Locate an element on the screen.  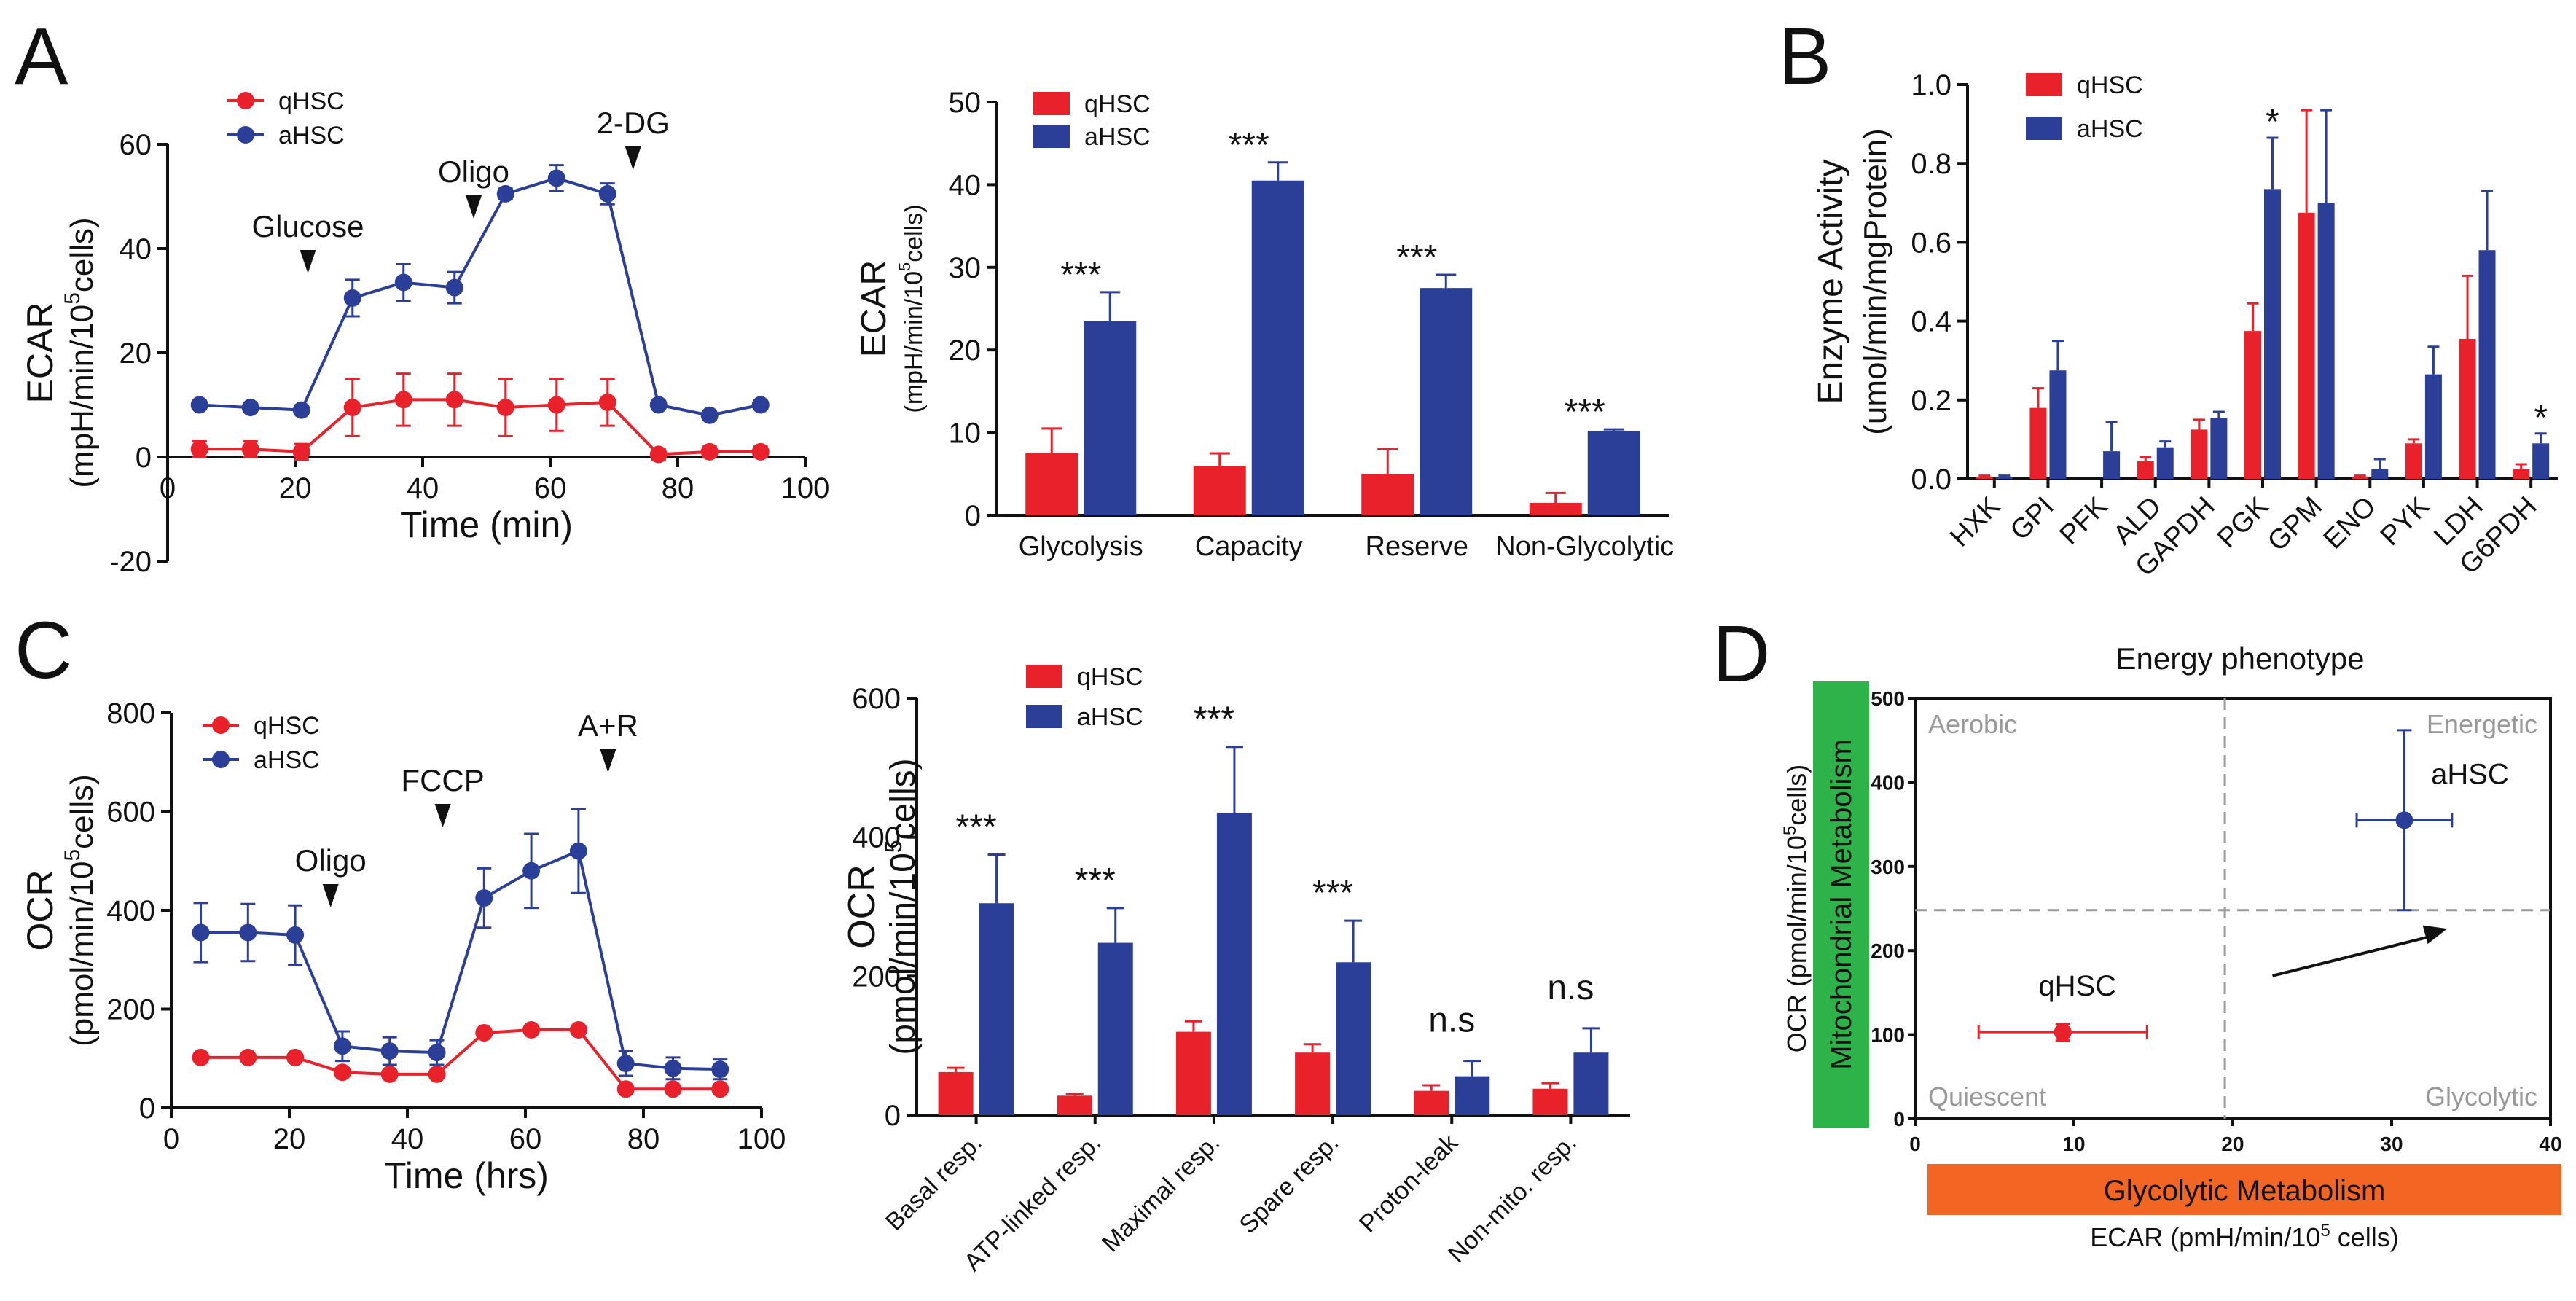
x-tick-label: 0 is located at coordinates (1915, 1144).